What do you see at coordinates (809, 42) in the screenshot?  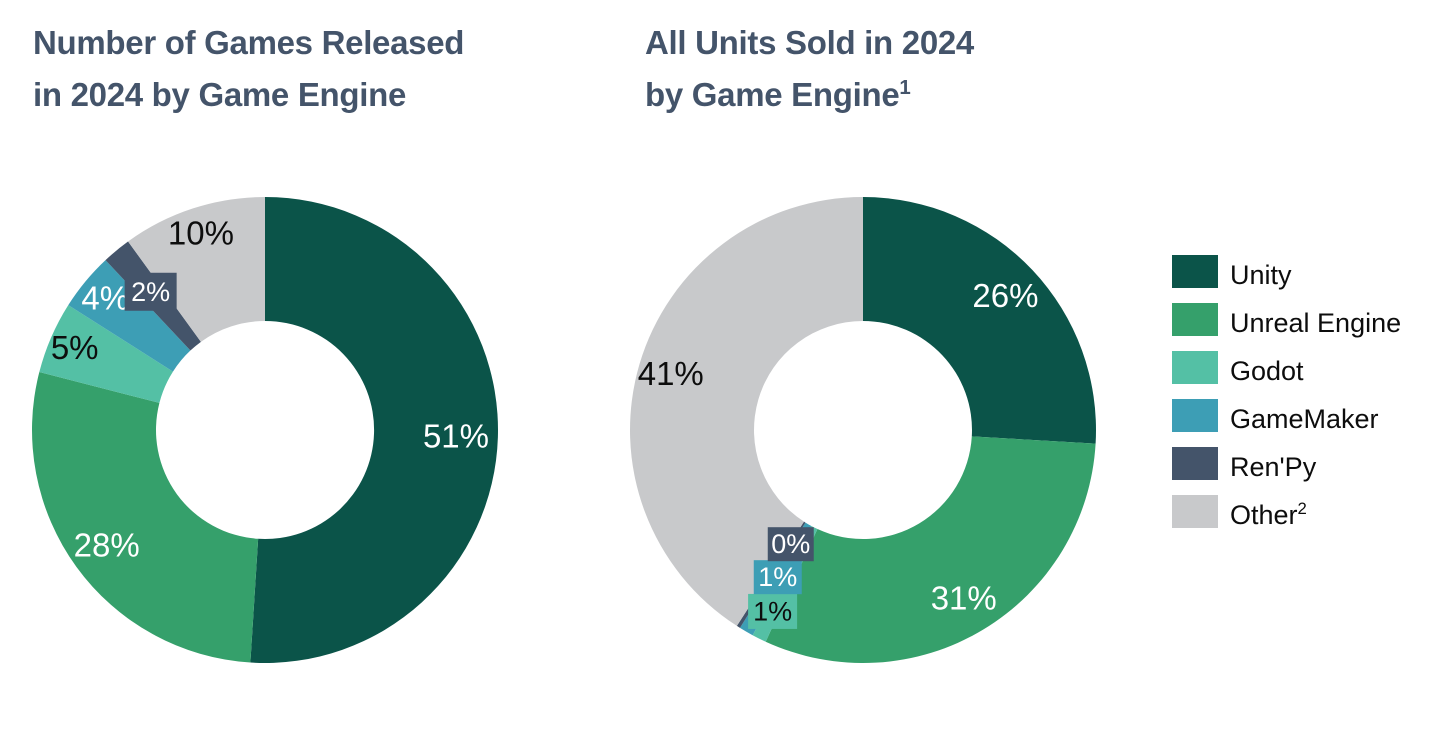 I see `title-line-1: All Units Sold in 2024` at bounding box center [809, 42].